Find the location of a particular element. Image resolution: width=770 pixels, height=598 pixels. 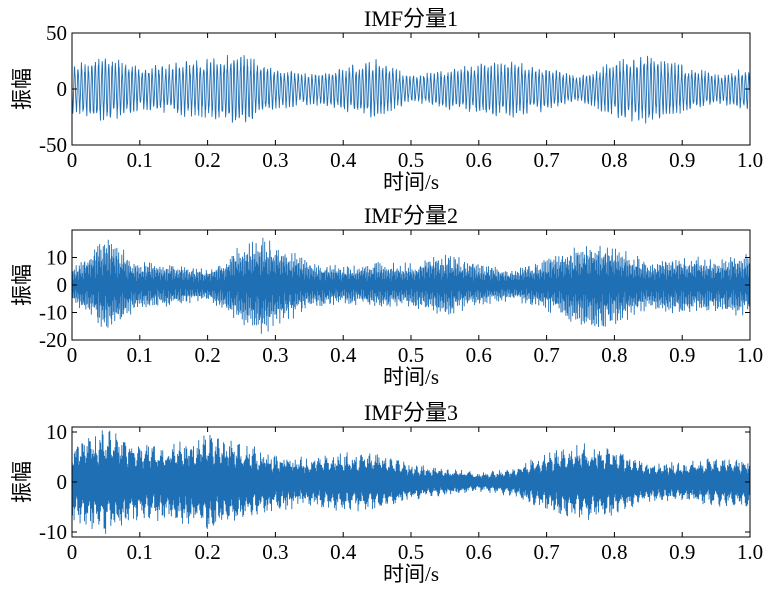

y-tick-label: -50 is located at coordinates (53, 145).